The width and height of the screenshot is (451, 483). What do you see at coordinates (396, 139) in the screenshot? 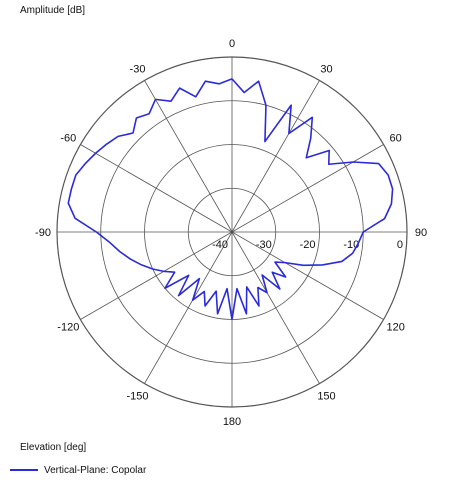
I see `angle-tick-label: 60` at bounding box center [396, 139].